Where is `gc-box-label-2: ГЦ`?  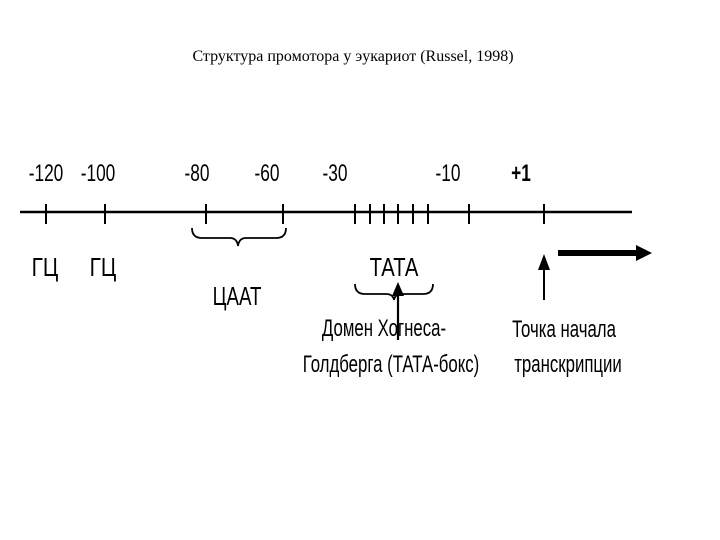
gc-box-label-2: ГЦ is located at coordinates (103, 267).